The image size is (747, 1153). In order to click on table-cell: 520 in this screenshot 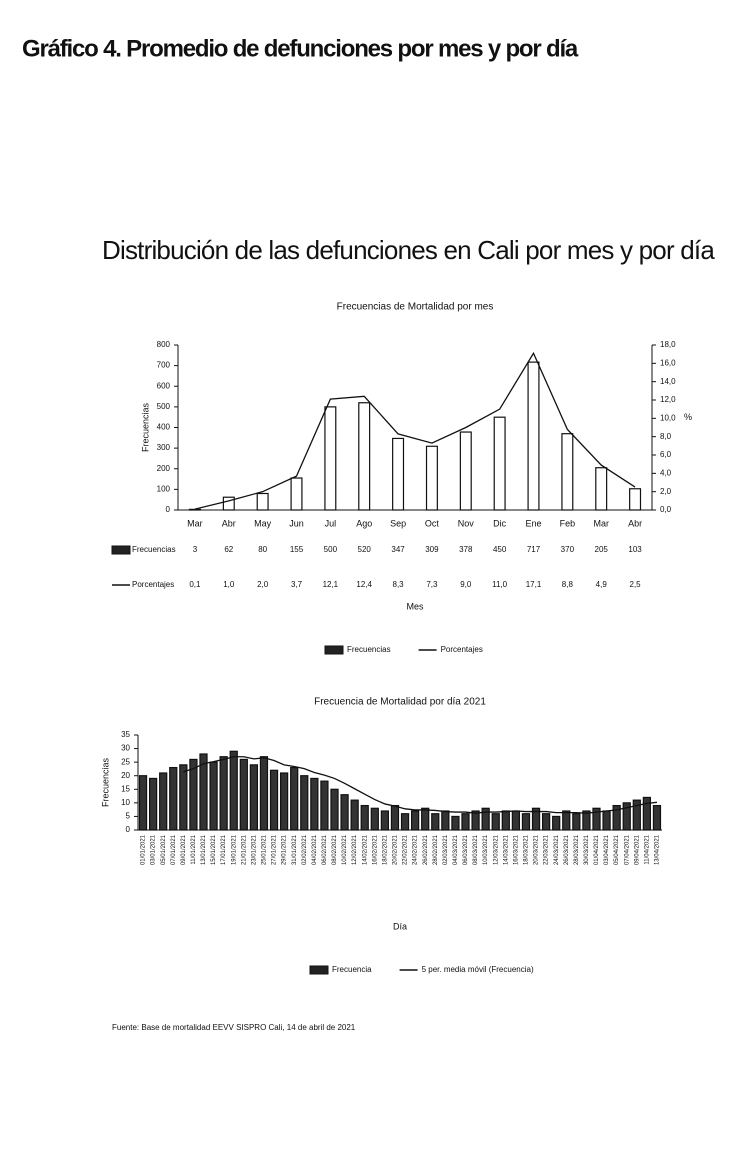, I will do `click(365, 549)`.